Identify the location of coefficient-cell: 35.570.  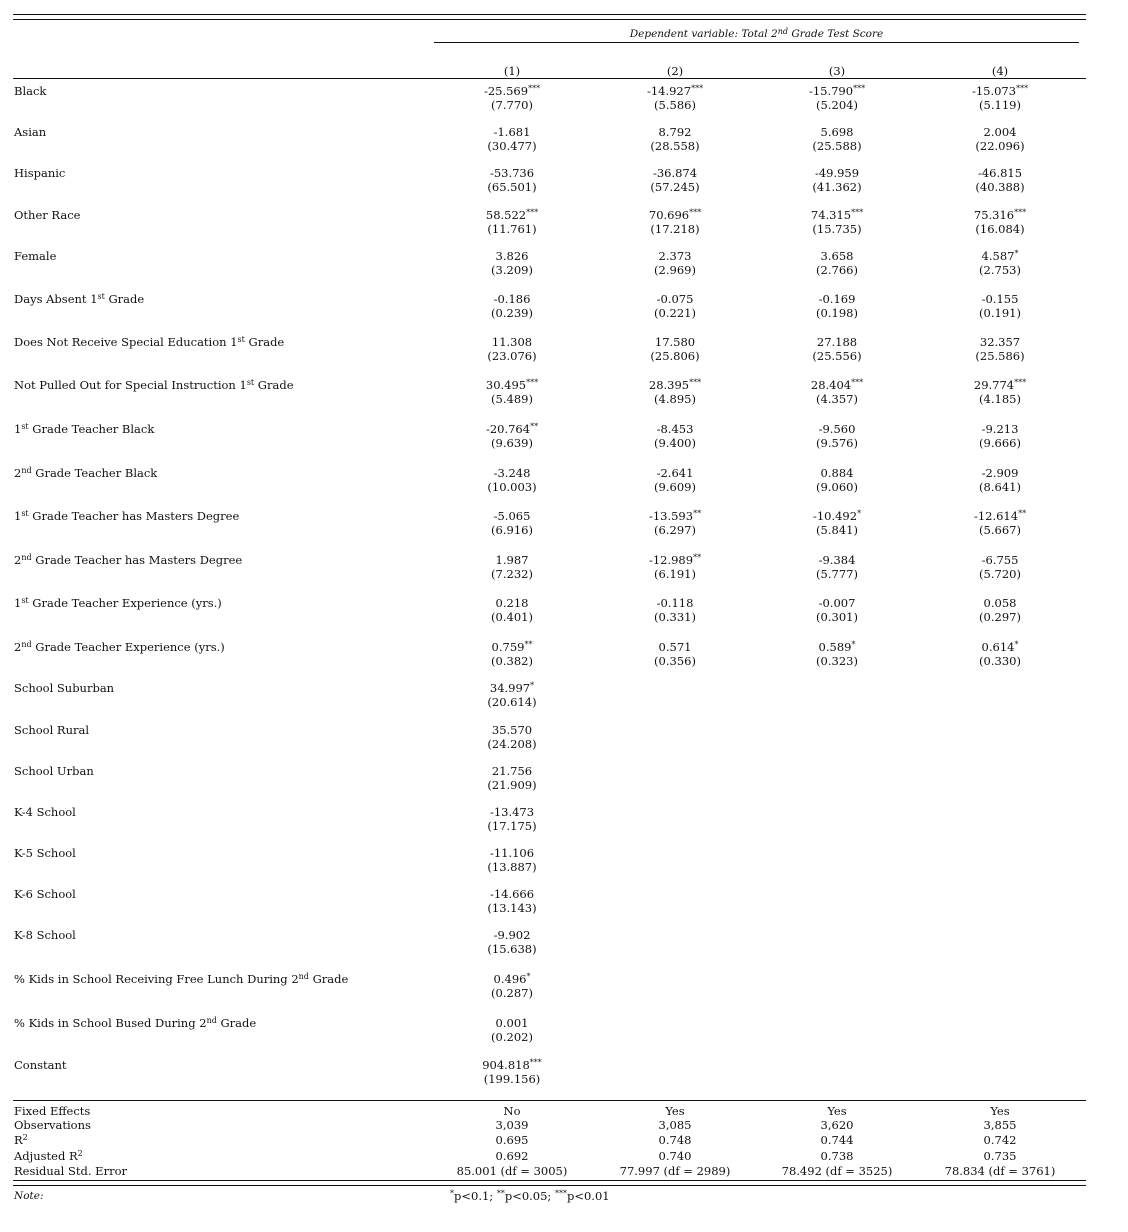
(512, 730).